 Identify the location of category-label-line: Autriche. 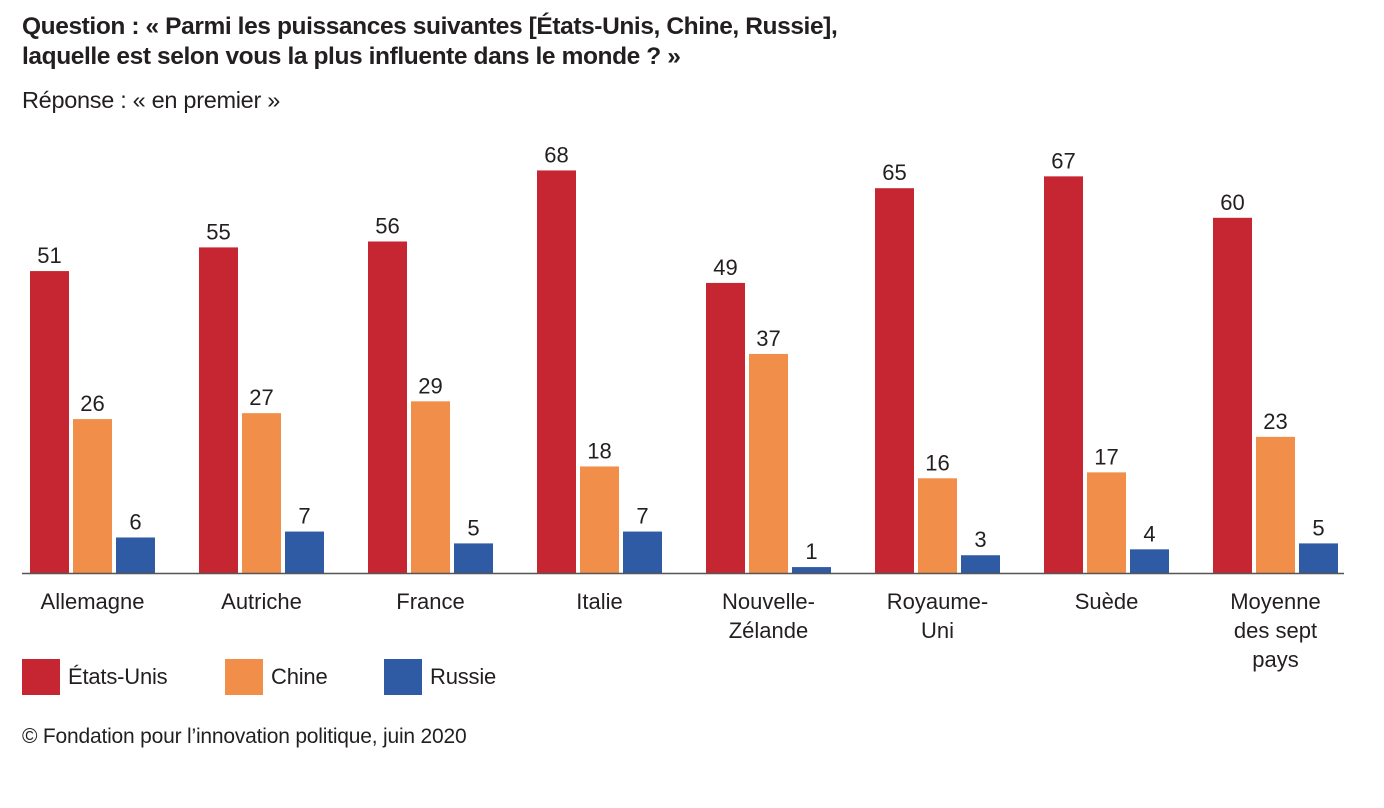
(261, 601).